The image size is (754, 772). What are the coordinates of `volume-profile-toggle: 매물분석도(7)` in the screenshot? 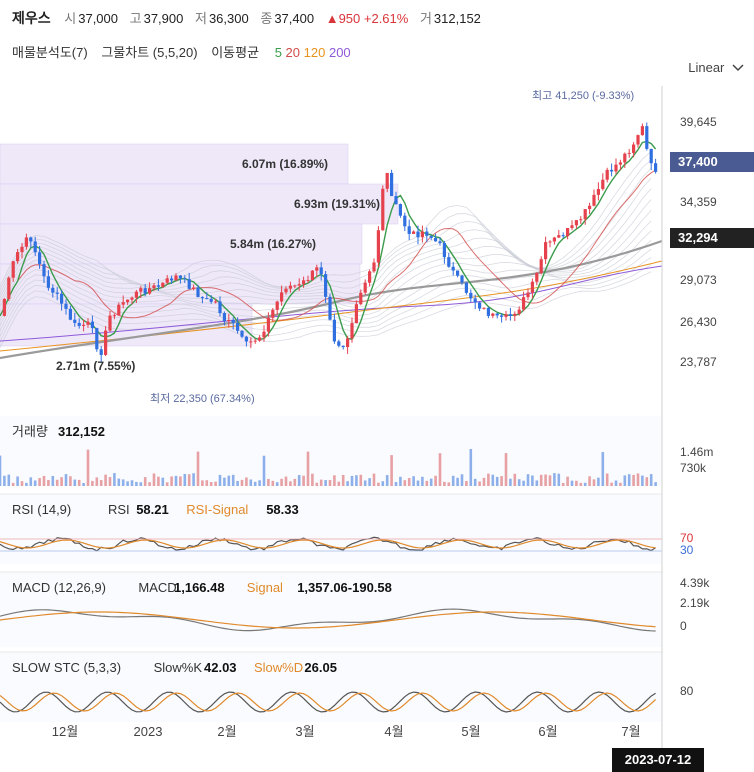 It's located at (50, 52).